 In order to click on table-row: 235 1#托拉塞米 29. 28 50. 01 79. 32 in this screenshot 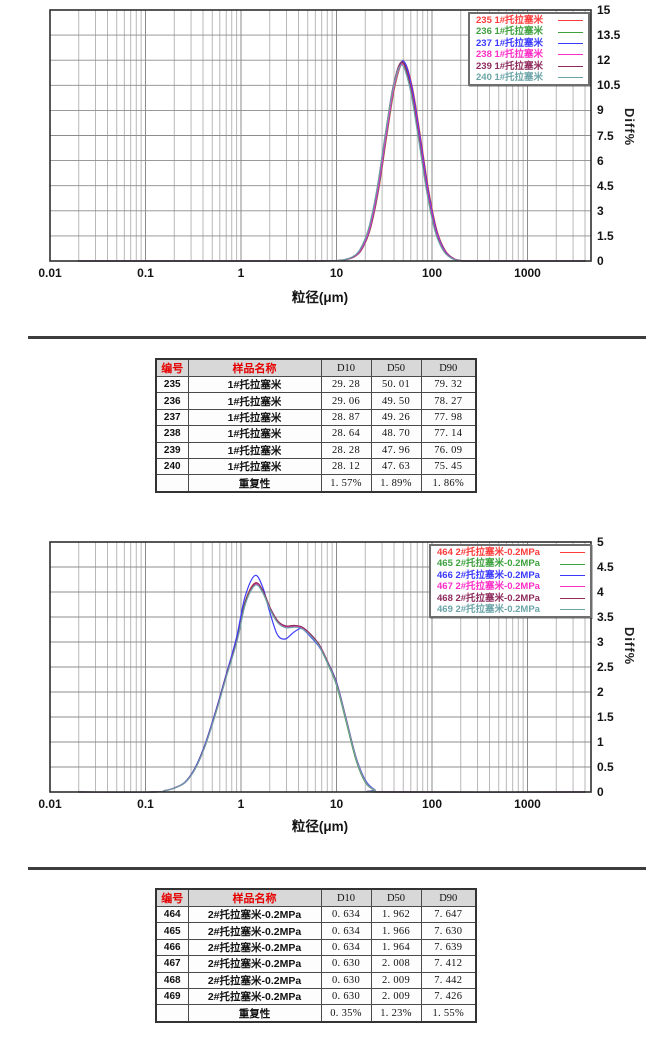, I will do `click(316, 384)`.